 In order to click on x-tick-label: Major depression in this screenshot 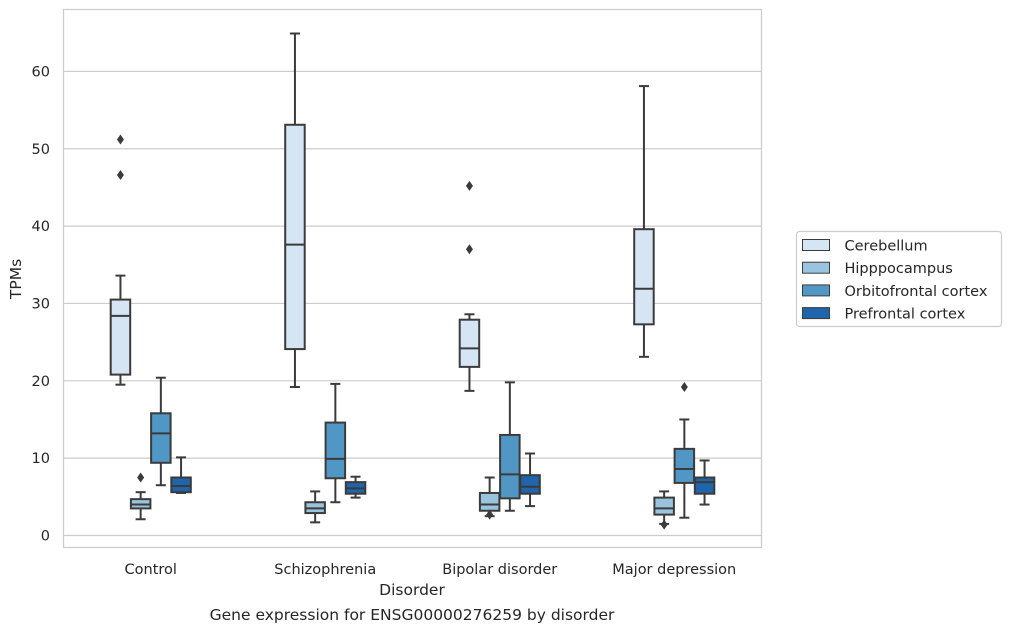, I will do `click(674, 570)`.